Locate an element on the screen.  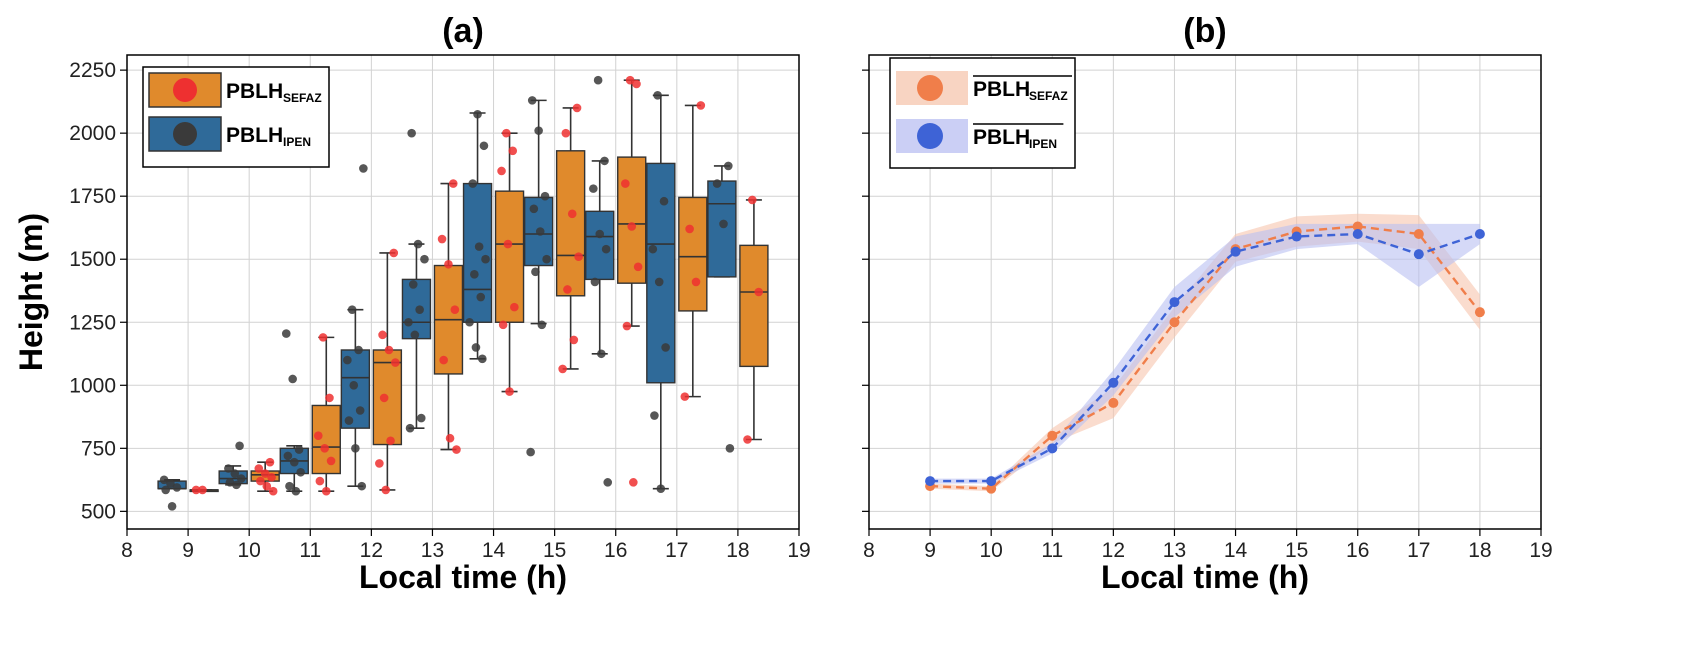
band-ipen is located at coordinates (1205, 353).